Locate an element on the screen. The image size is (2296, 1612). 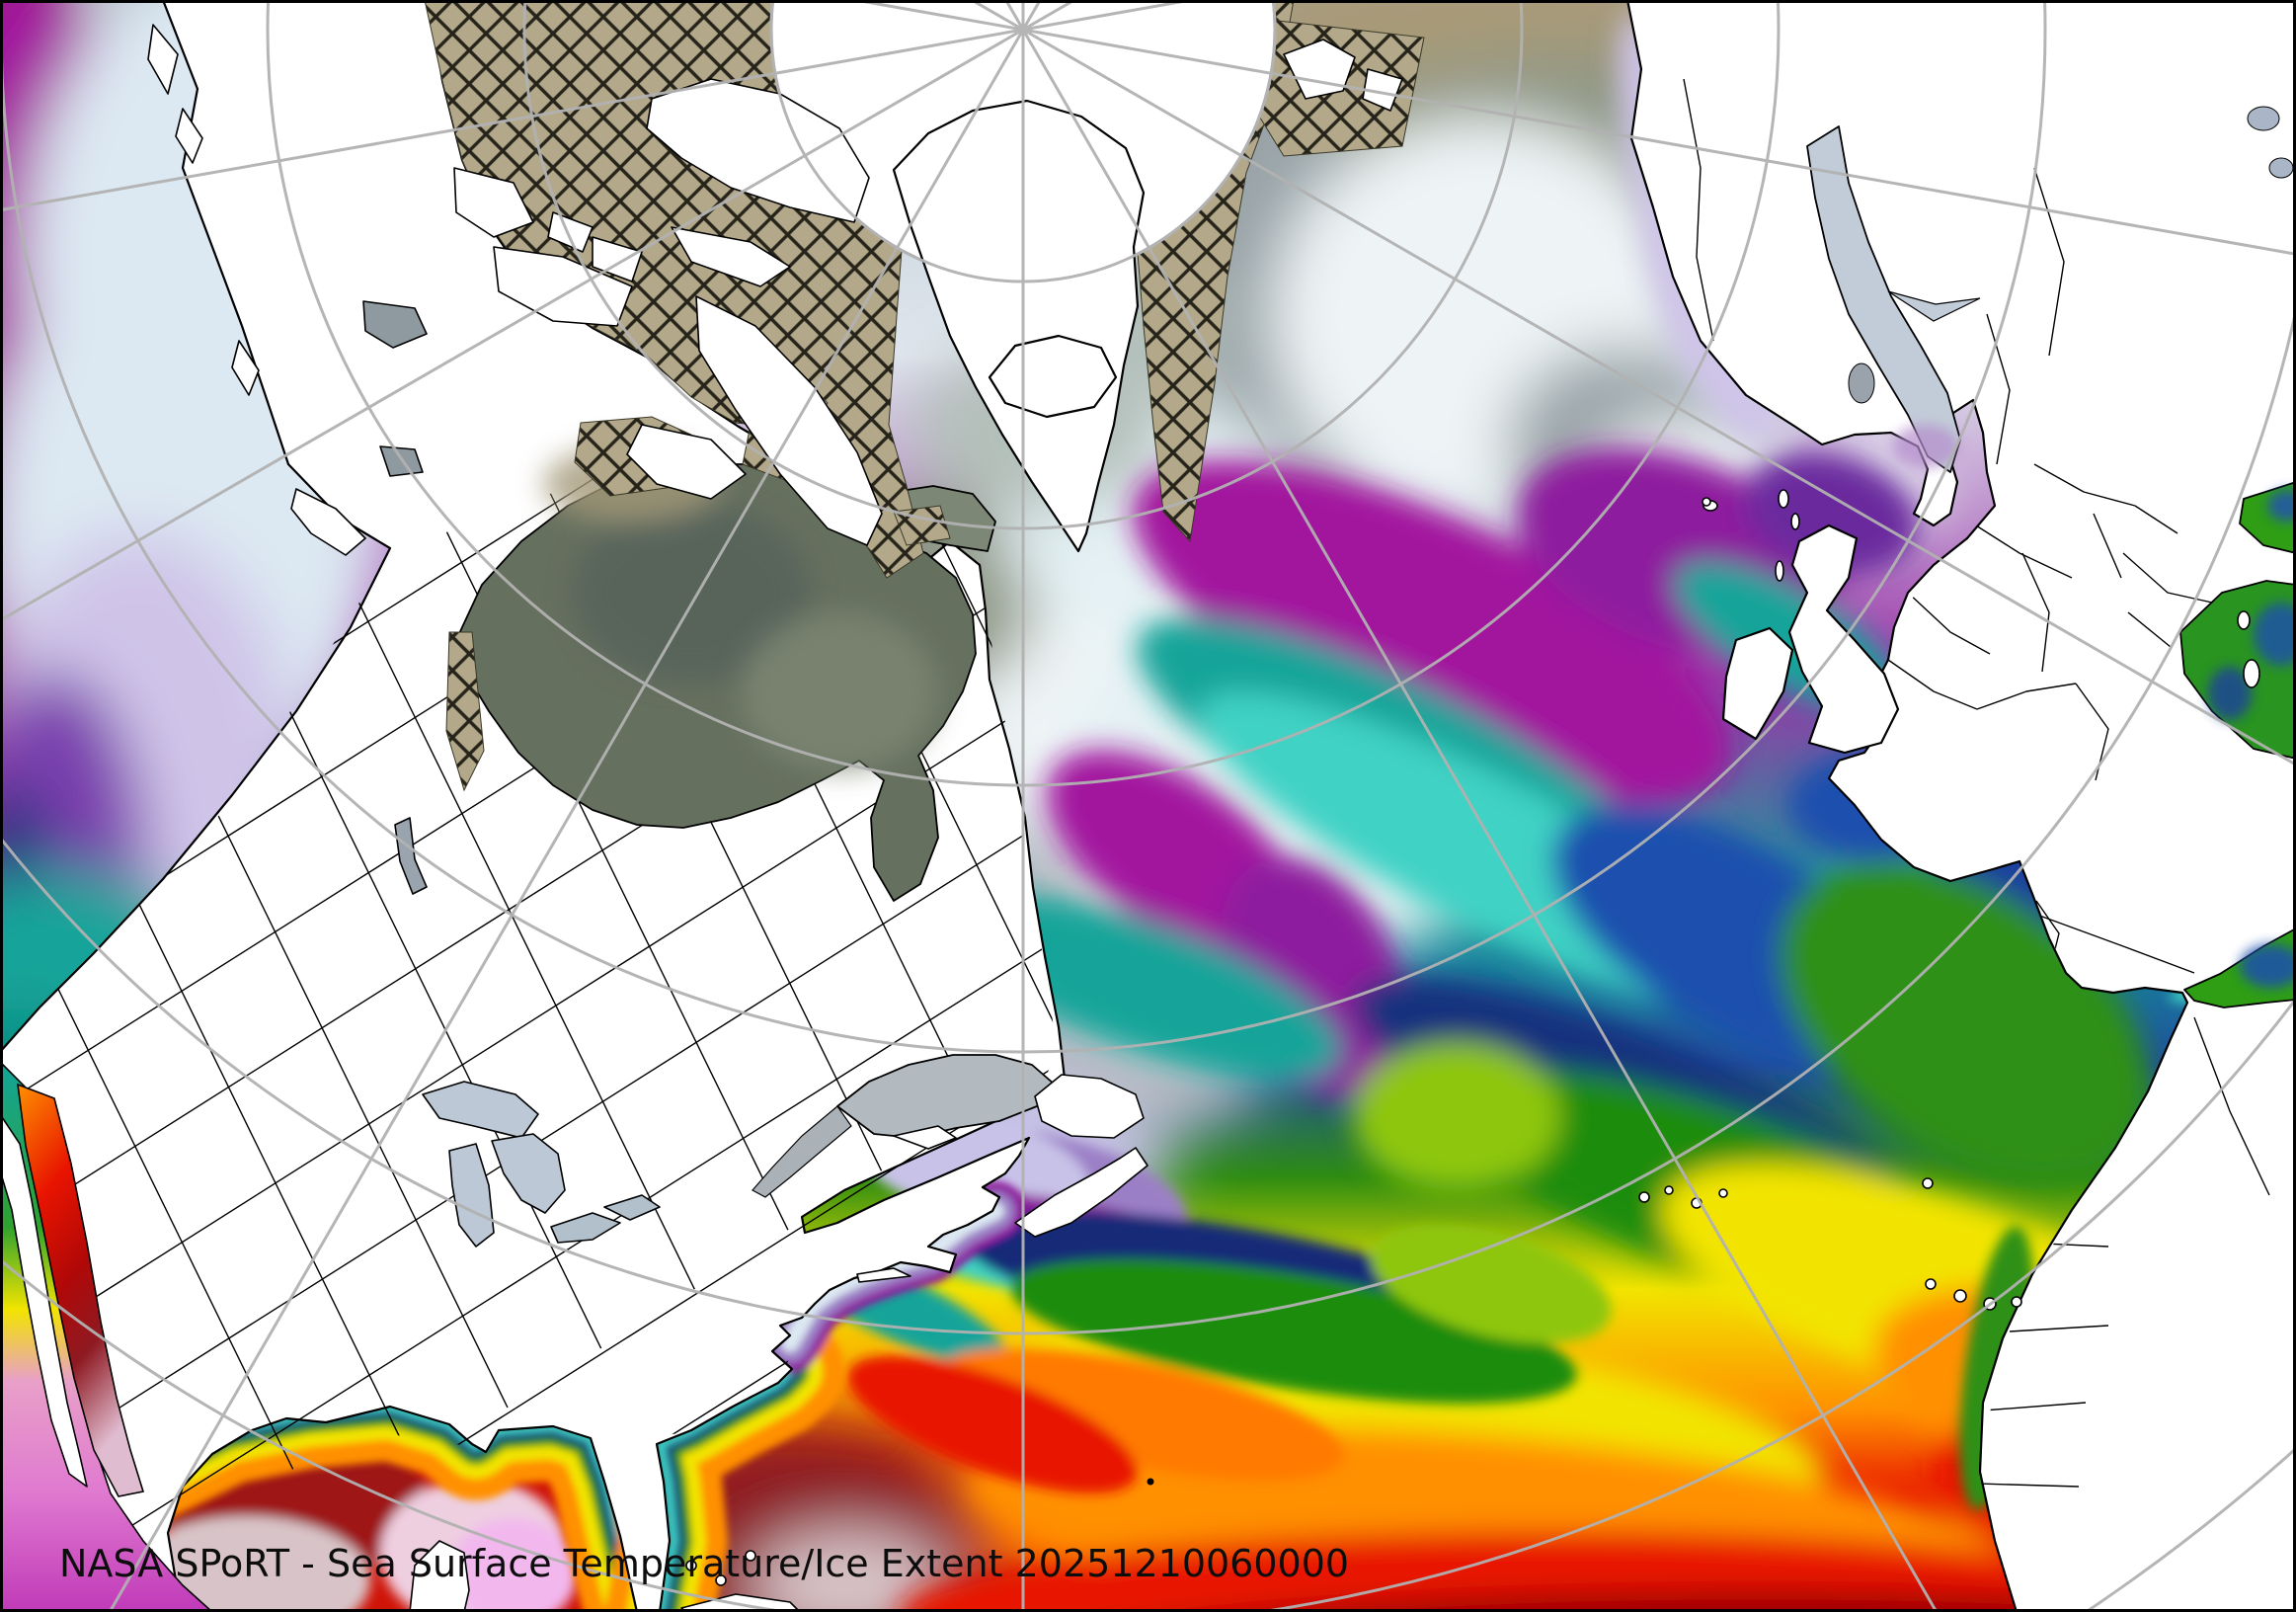
great-bear-lake is located at coordinates (395, 324).